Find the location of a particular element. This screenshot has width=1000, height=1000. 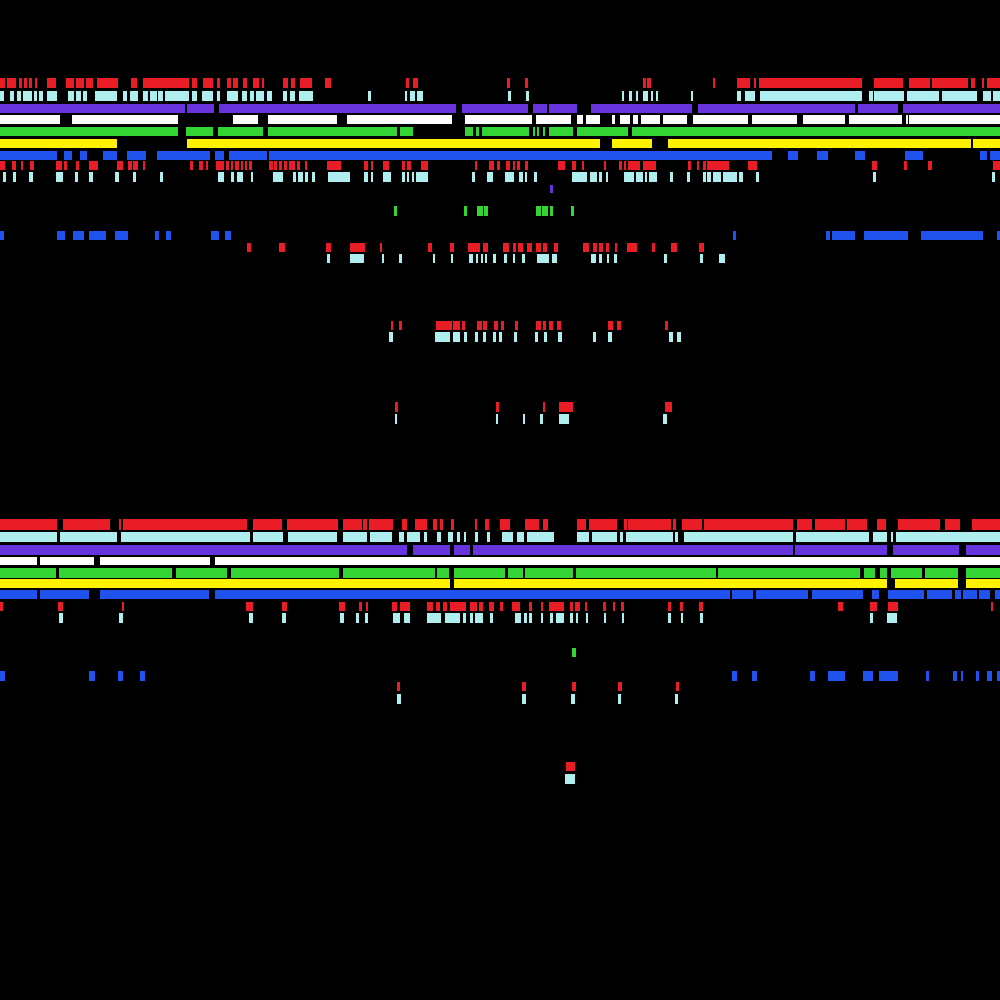

blockA-purple-bar-segment is located at coordinates (641, 108).